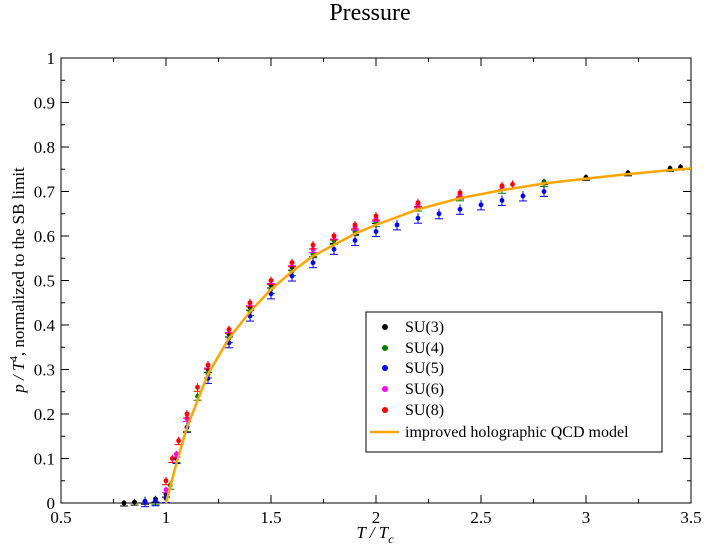 The height and width of the screenshot is (549, 706). What do you see at coordinates (376, 517) in the screenshot?
I see `x-tick-label: 2` at bounding box center [376, 517].